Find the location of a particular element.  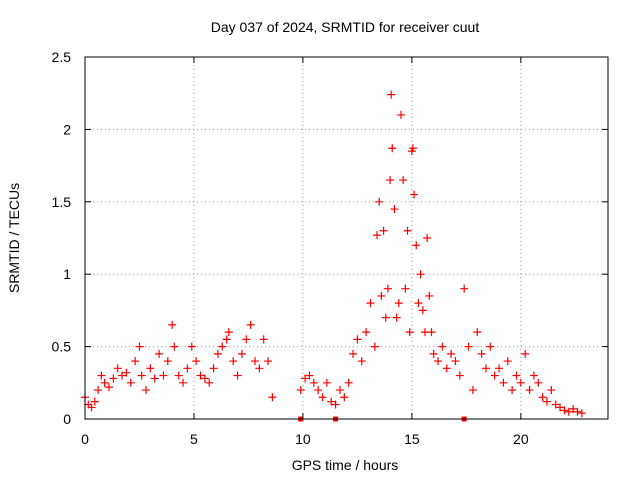

y-tick-label: 2.5 is located at coordinates (62, 57).